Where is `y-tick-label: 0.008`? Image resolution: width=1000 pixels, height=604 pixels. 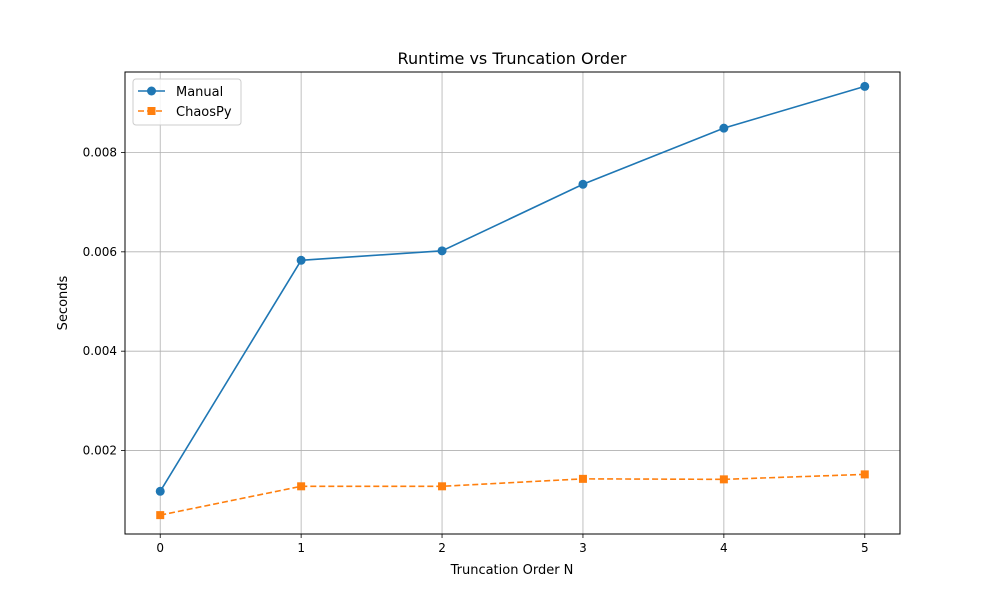
y-tick-label: 0.008 is located at coordinates (100, 152).